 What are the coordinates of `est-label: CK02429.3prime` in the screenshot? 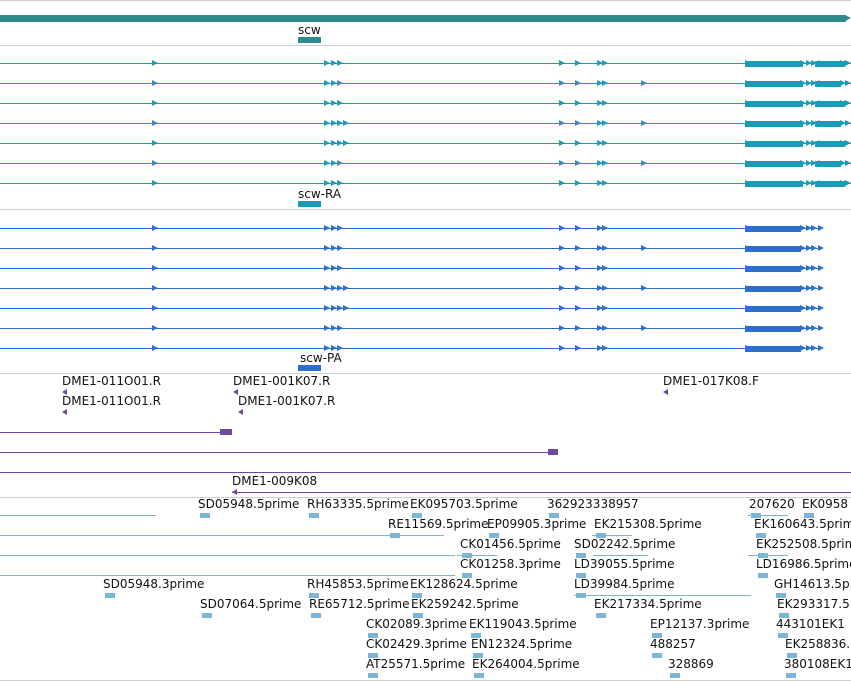 It's located at (416, 644).